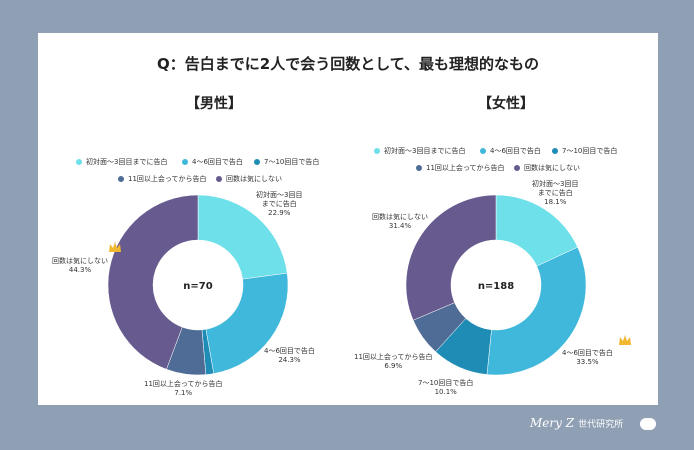 The width and height of the screenshot is (694, 450). I want to click on female-legend-item-5: 回数は気にしない, so click(547, 168).